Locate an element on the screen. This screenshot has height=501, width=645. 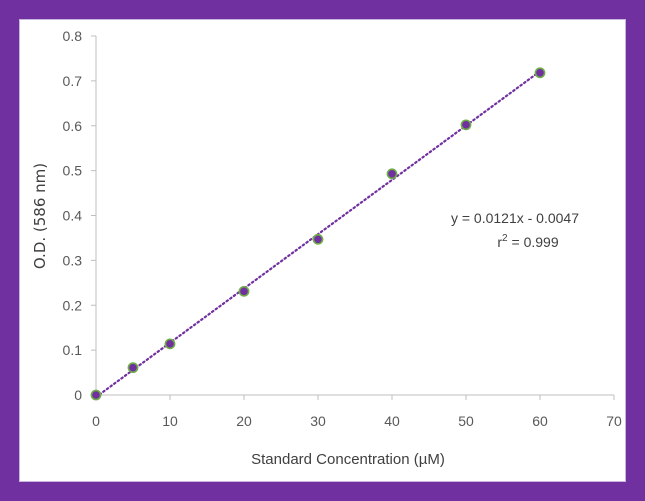
x-axis-title: Standard Concentration (µM) is located at coordinates (348, 459).